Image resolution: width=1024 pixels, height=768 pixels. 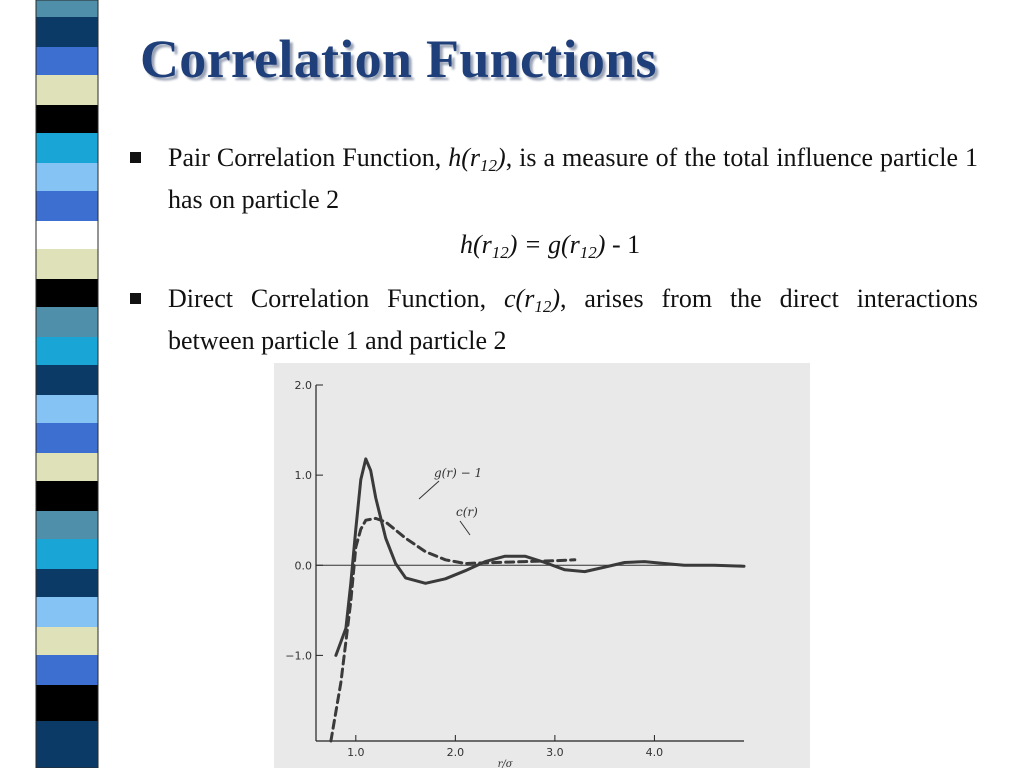 What do you see at coordinates (304, 565) in the screenshot?
I see `y-tick-label: 0.0` at bounding box center [304, 565].